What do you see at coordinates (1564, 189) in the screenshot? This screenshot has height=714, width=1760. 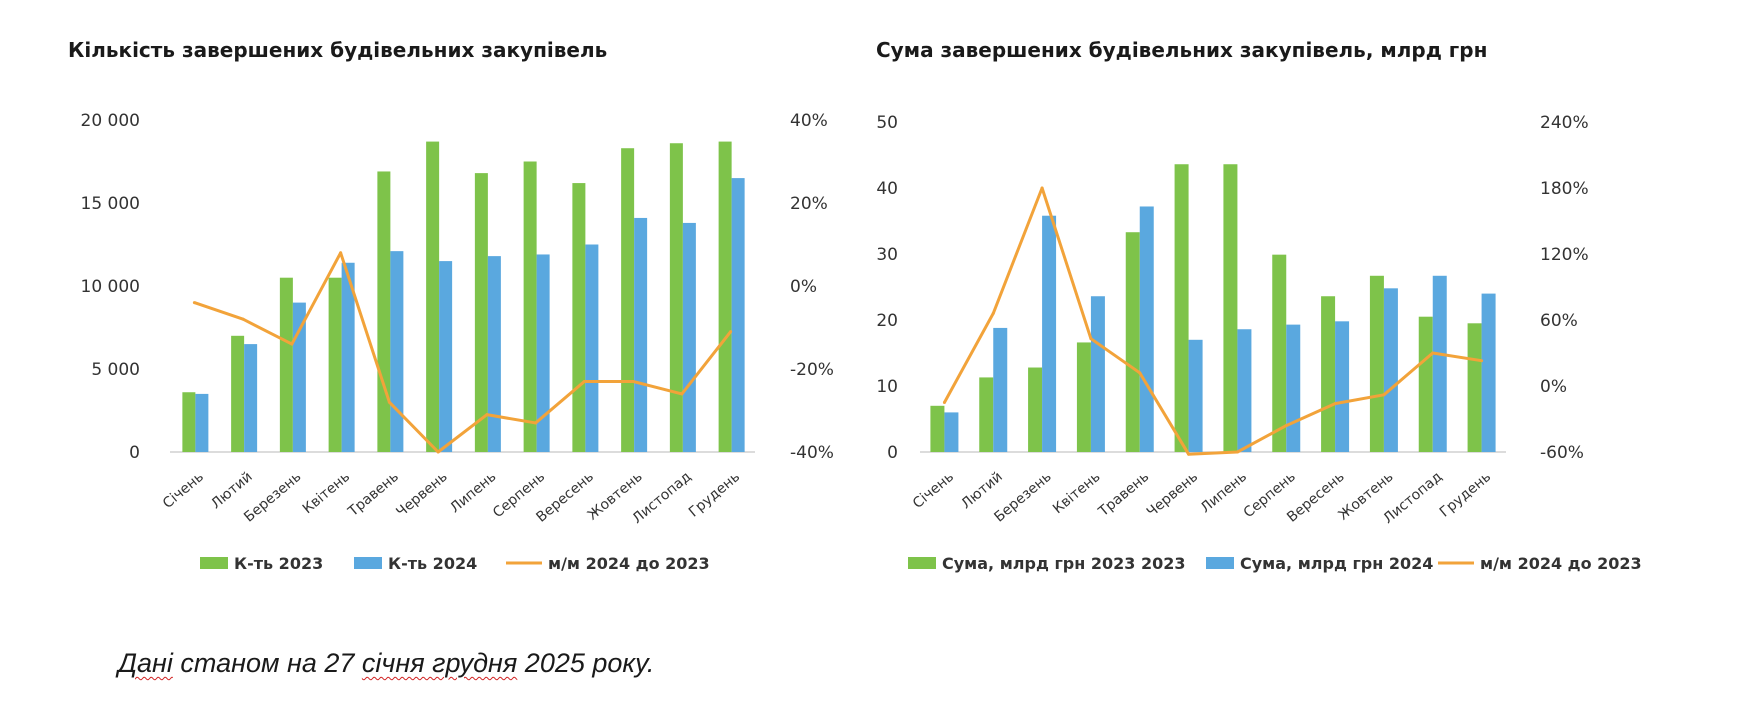 I see `y-right-tick-label: 180%` at bounding box center [1564, 189].